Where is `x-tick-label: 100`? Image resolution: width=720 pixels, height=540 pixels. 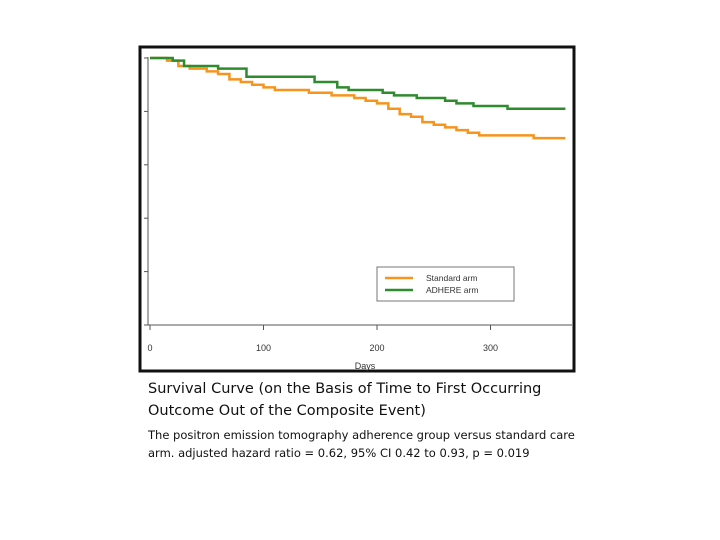 x-tick-label: 100 is located at coordinates (263, 348).